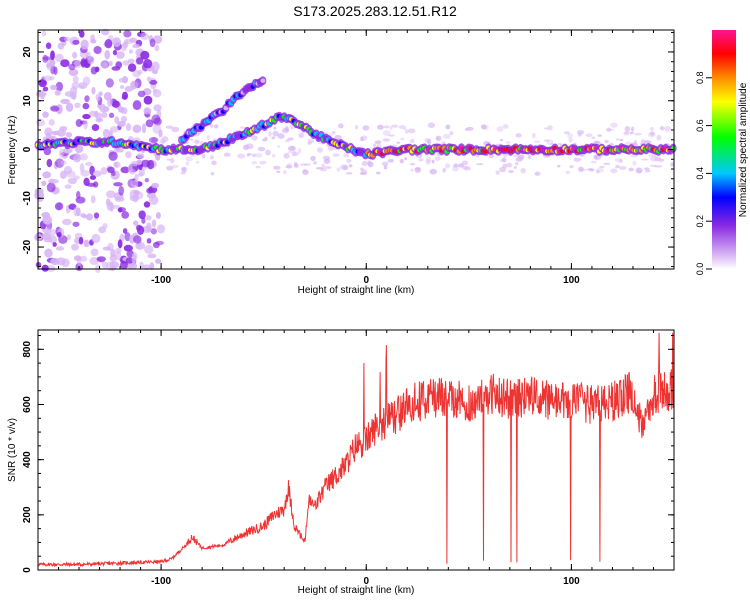  Describe the element at coordinates (27, 198) in the screenshot. I see `spectrogram-y-tick-label: -10` at that location.